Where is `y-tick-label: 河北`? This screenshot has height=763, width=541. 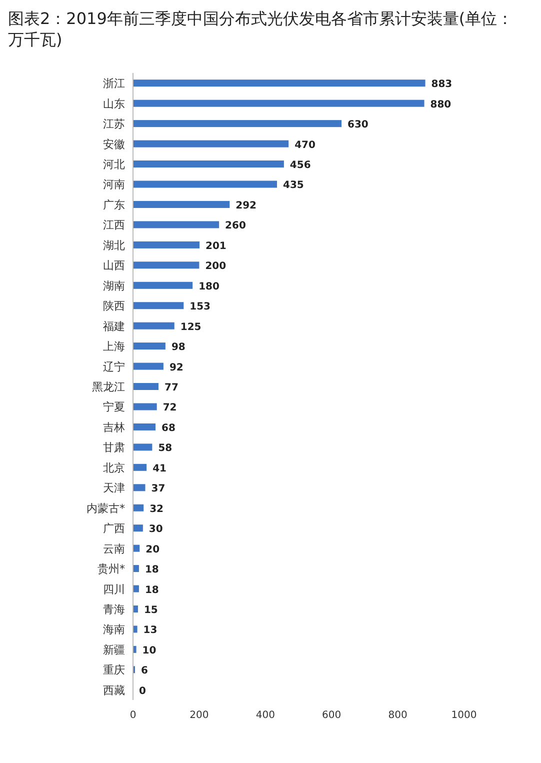
y-tick-label: 河北 is located at coordinates (114, 165).